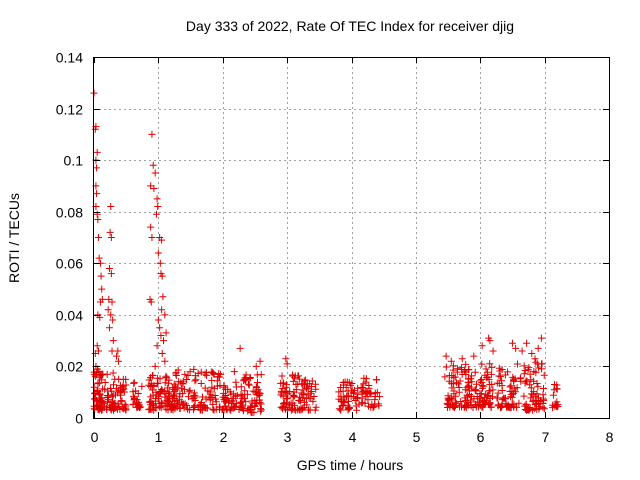 Image resolution: width=640 pixels, height=480 pixels. What do you see at coordinates (224, 437) in the screenshot?
I see `x-tick-label: 2` at bounding box center [224, 437].